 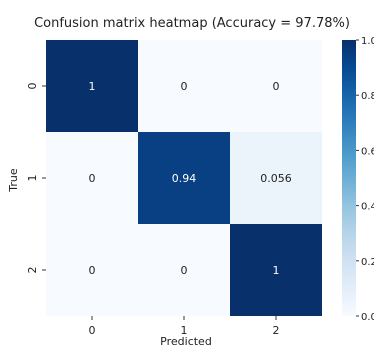 I want to click on colorbar-tick-label-1: 0.2, so click(x=367, y=262).